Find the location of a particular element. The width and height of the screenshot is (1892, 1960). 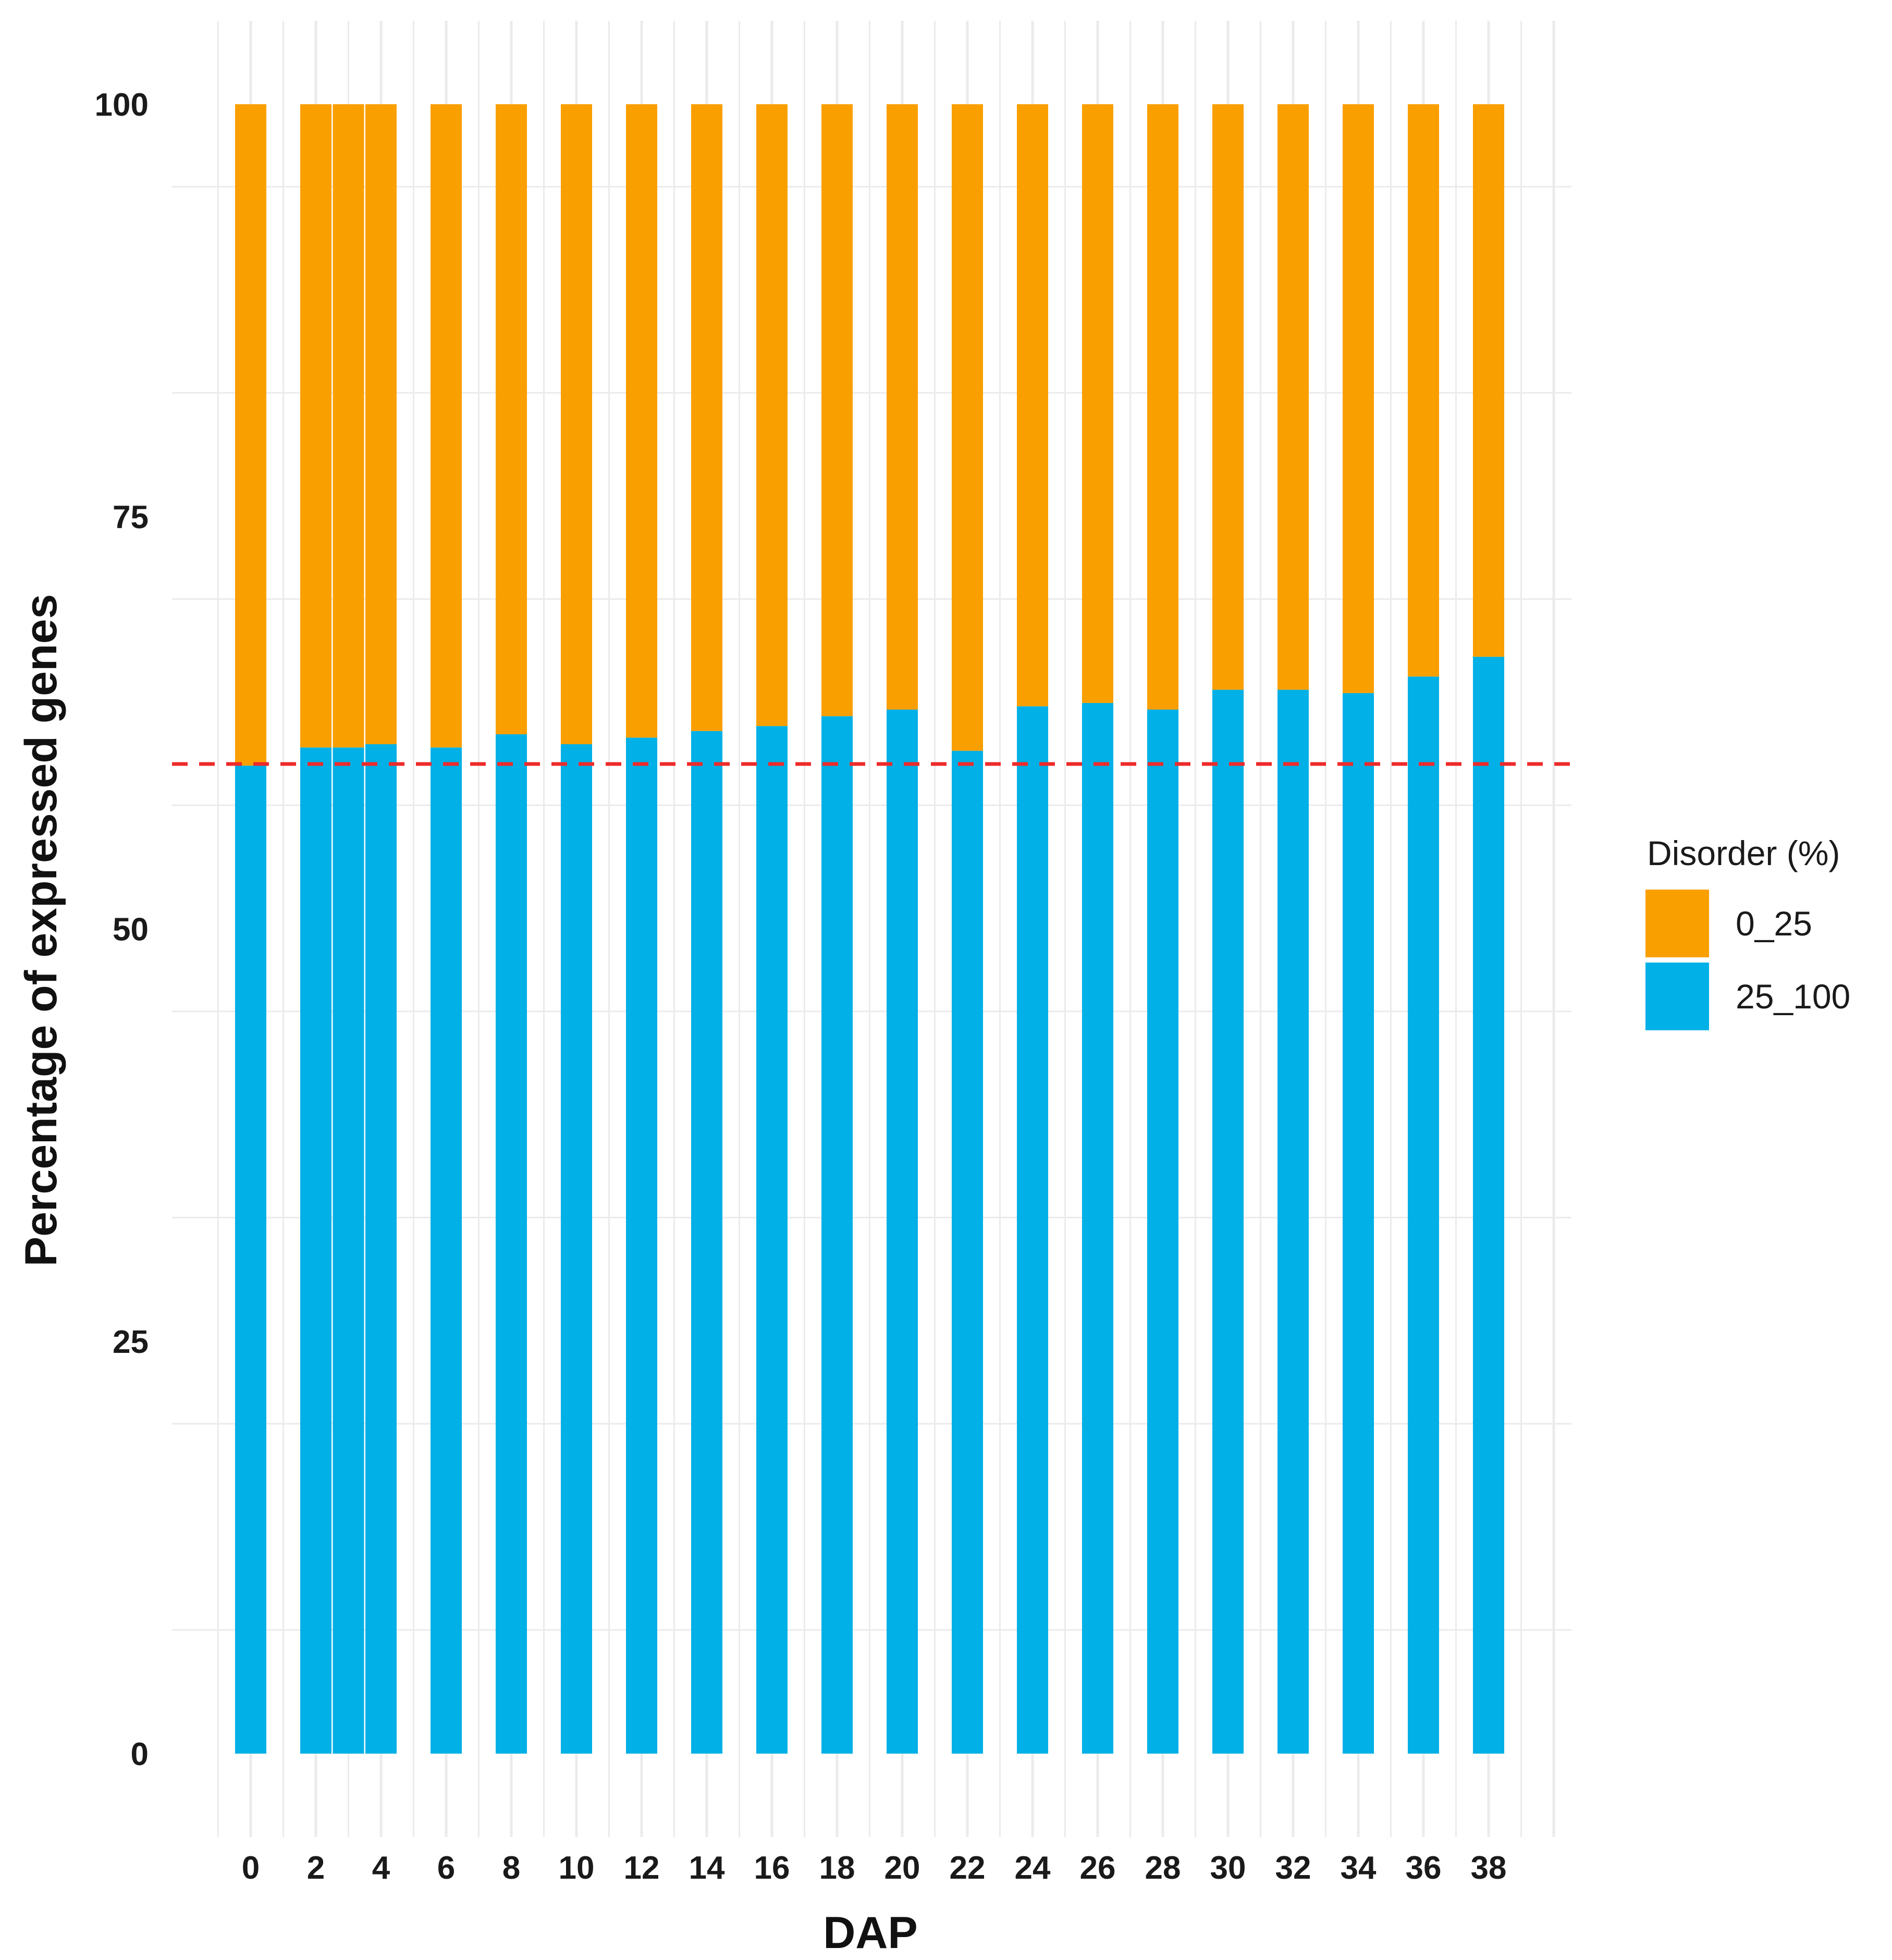

x-tick-label: 12 is located at coordinates (642, 1868).